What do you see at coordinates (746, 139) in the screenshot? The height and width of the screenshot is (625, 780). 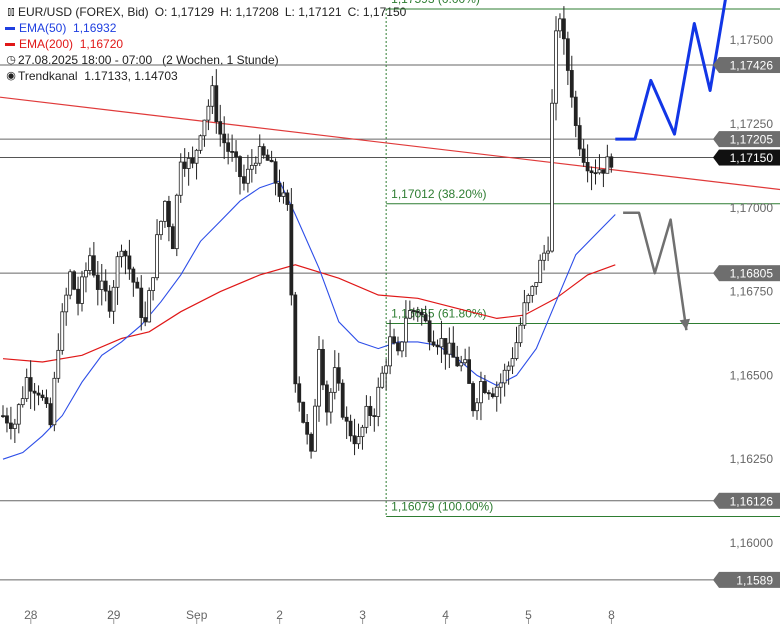 I see `level-price-badge: 1,17205` at bounding box center [746, 139].